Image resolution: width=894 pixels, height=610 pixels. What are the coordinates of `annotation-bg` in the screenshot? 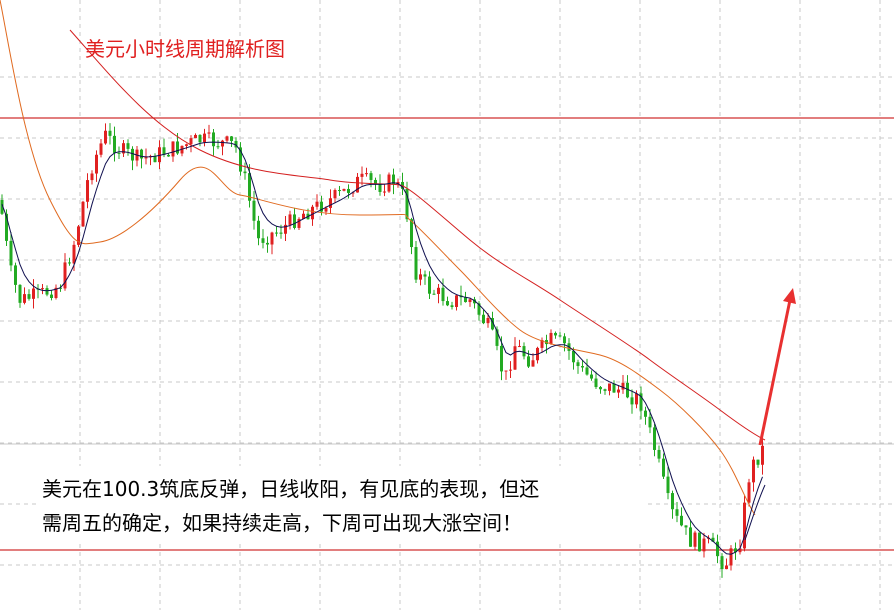 It's located at (341, 504).